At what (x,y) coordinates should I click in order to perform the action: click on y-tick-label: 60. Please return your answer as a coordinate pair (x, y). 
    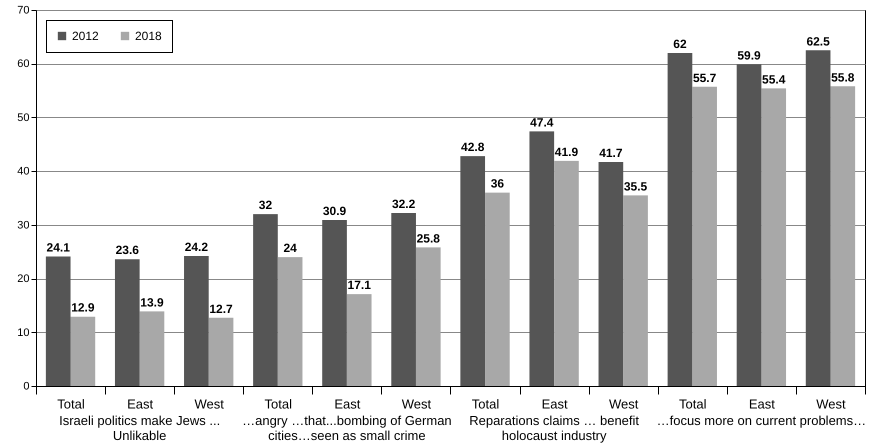
    Looking at the image, I should click on (23, 64).